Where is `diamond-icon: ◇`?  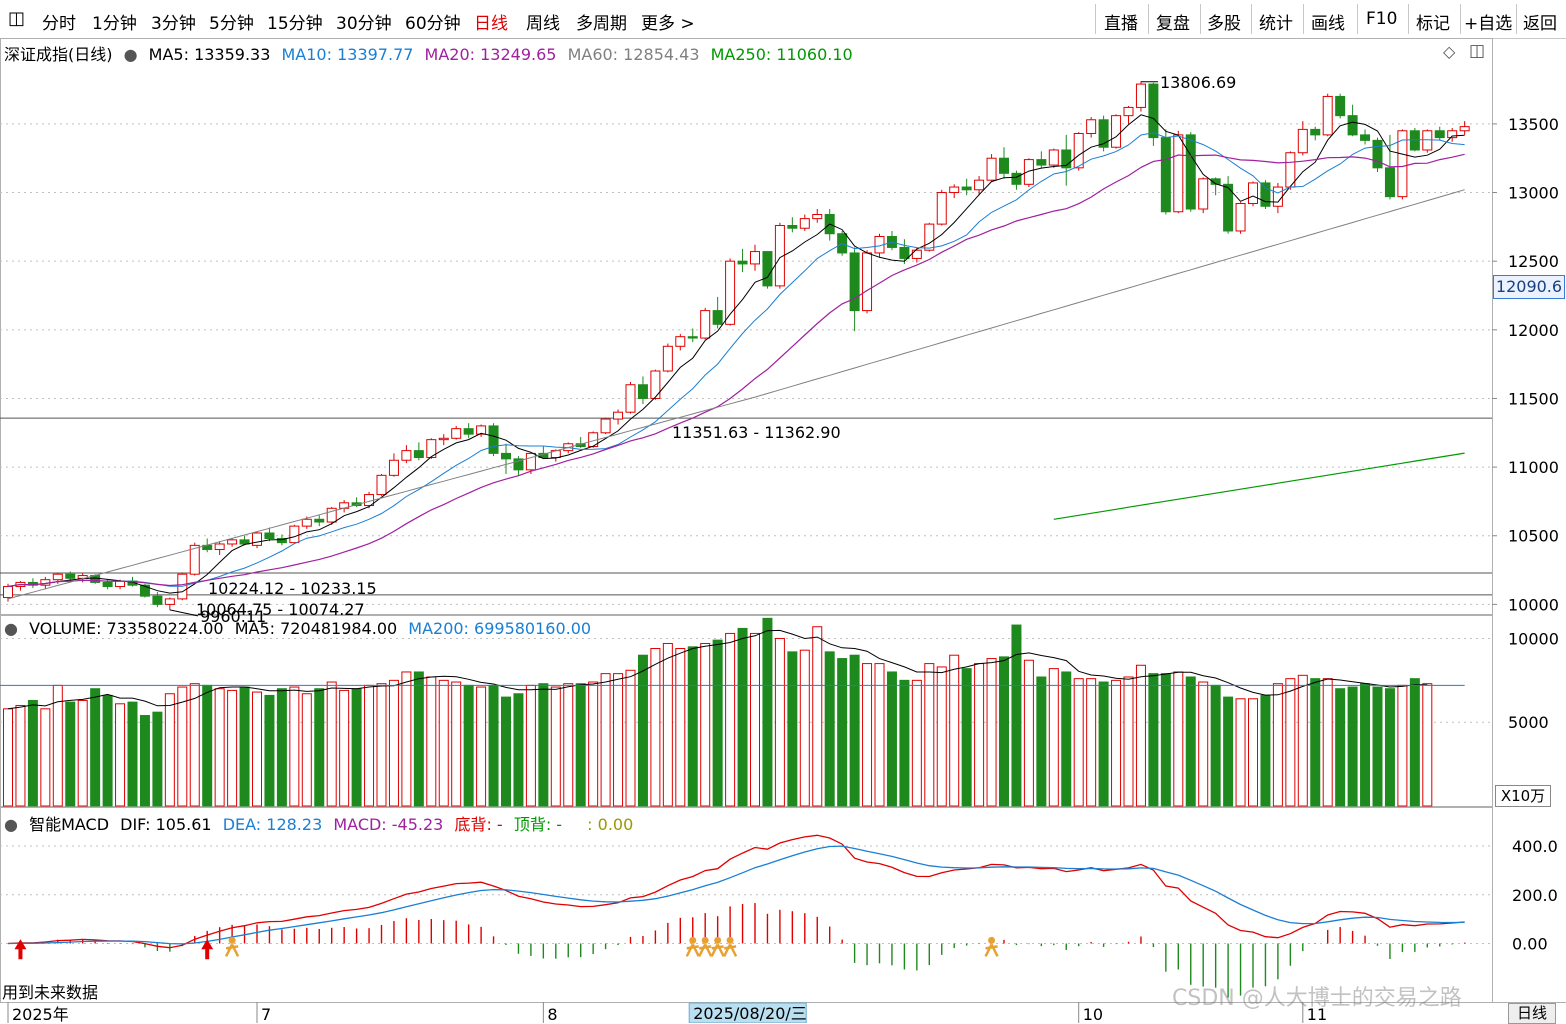 diamond-icon: ◇ is located at coordinates (1449, 51).